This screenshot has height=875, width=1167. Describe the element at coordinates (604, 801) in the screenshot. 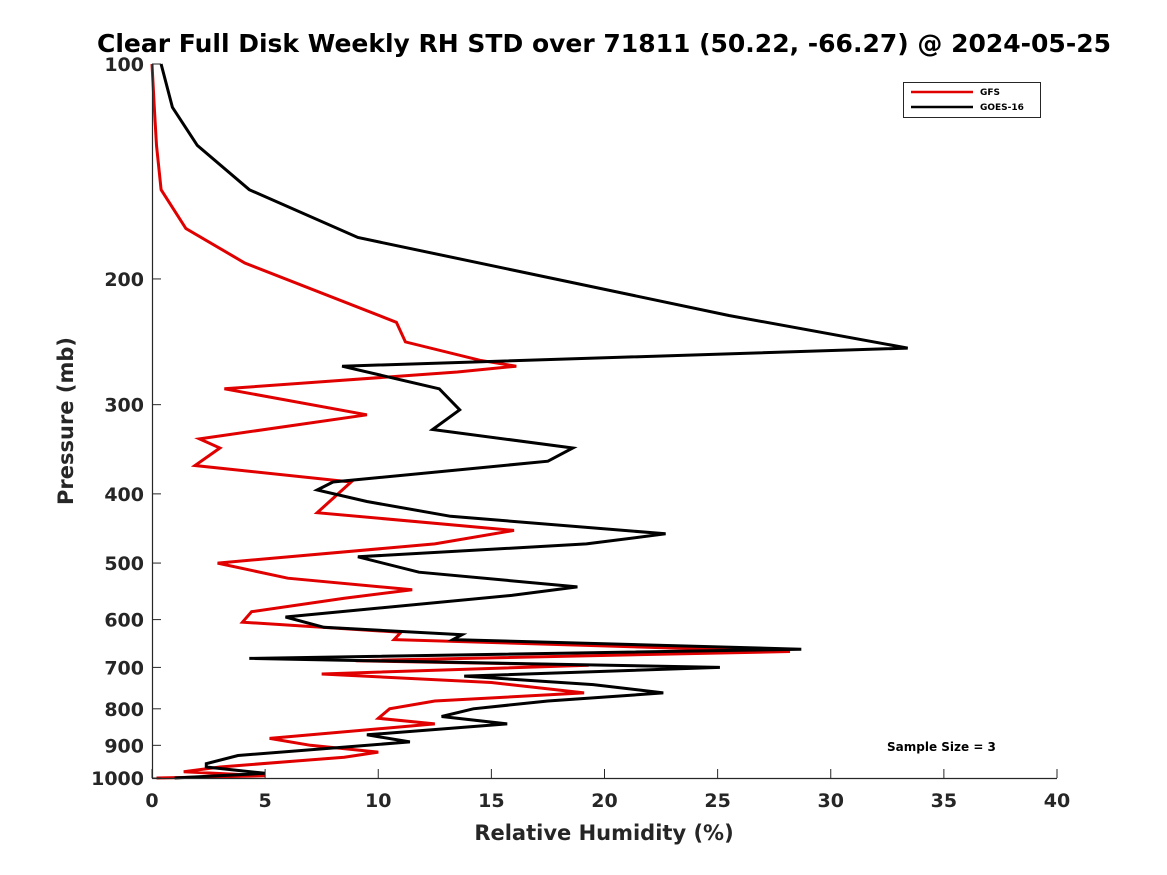

I see `x-tick-label: 20` at that location.